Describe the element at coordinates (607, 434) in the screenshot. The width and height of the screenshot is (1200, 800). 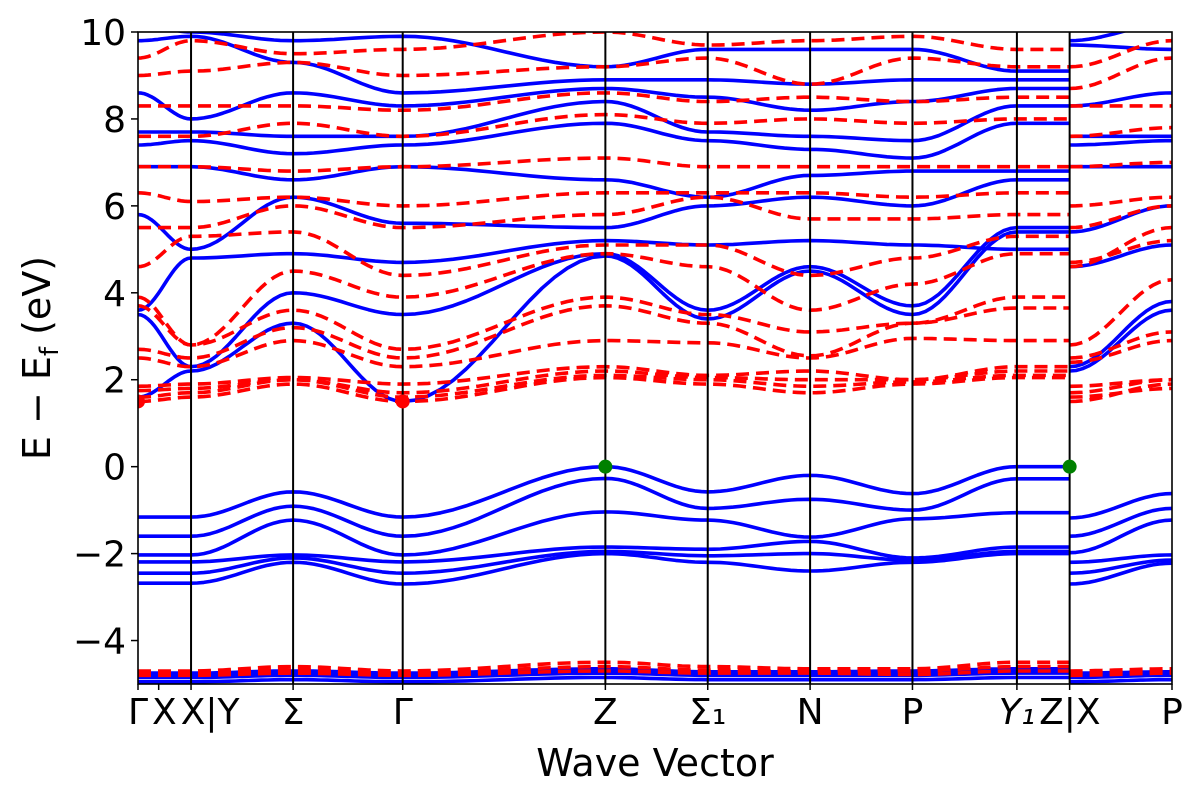
I see `band-edge-markers` at that location.